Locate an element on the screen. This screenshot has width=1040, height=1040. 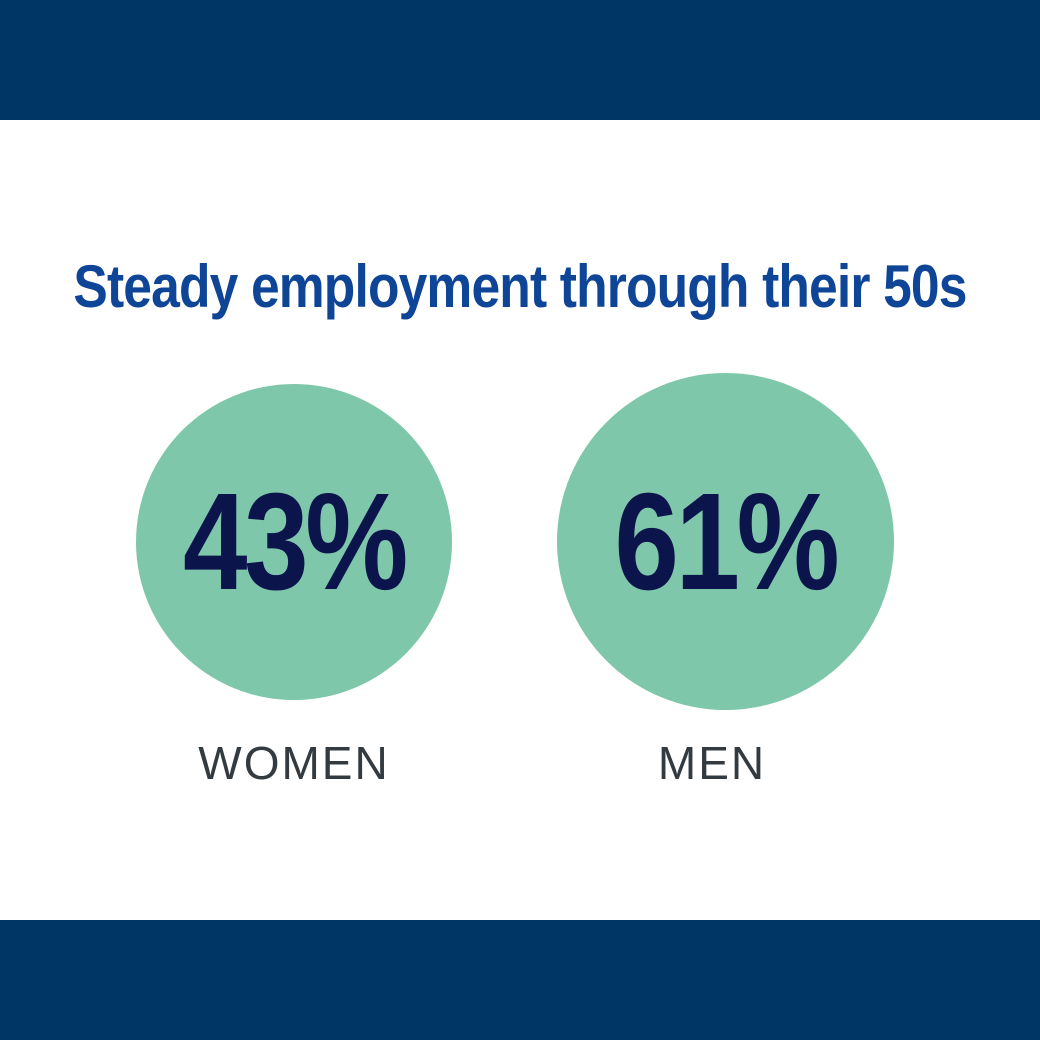
stat-value-women: 43% is located at coordinates (295, 542).